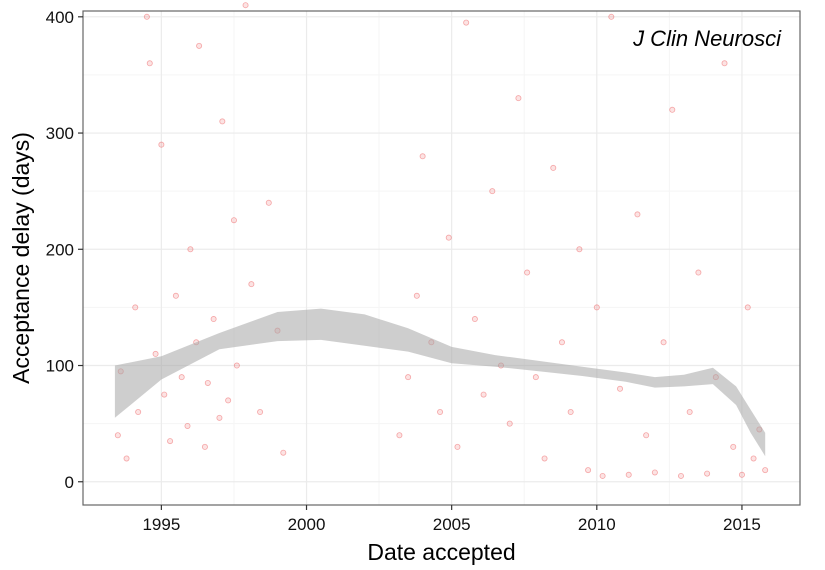  What do you see at coordinates (21, 258) in the screenshot?
I see `y-axis-title: Acceptance delay (days)` at bounding box center [21, 258].